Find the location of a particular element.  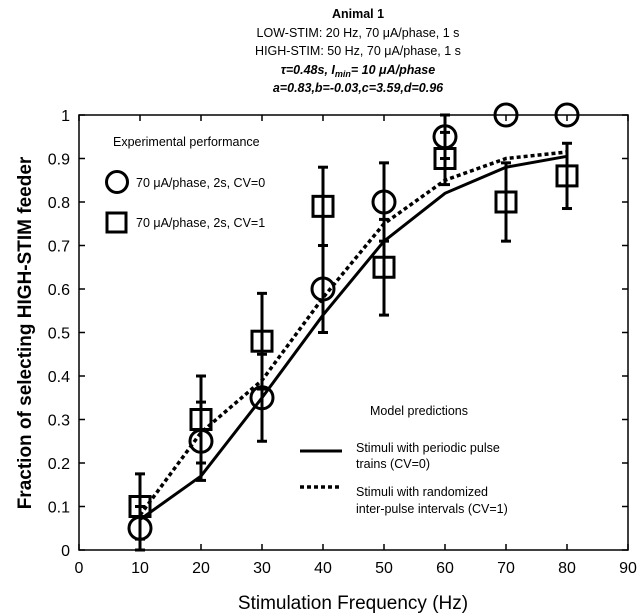

header-sub: min is located at coordinates (343, 74).